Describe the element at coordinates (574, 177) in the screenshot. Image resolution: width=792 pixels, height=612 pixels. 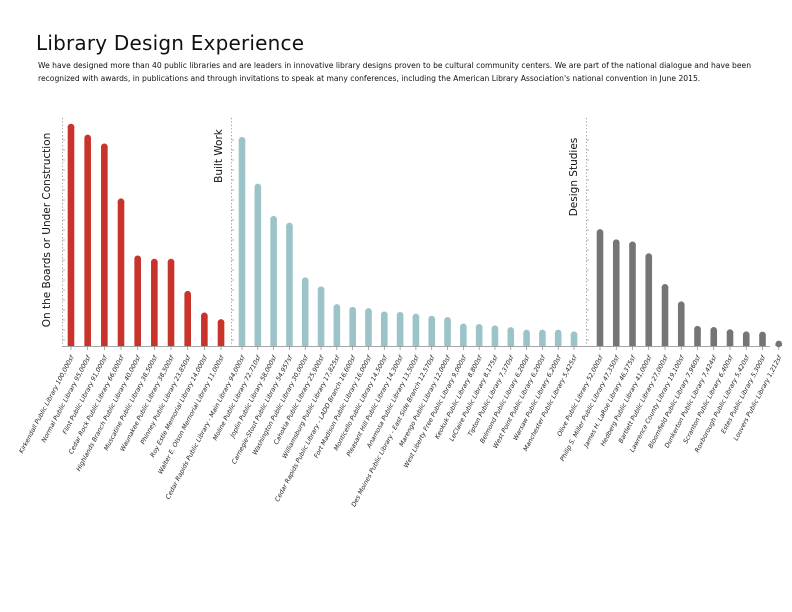
I see `series-label-studies: Design Studies` at that location.